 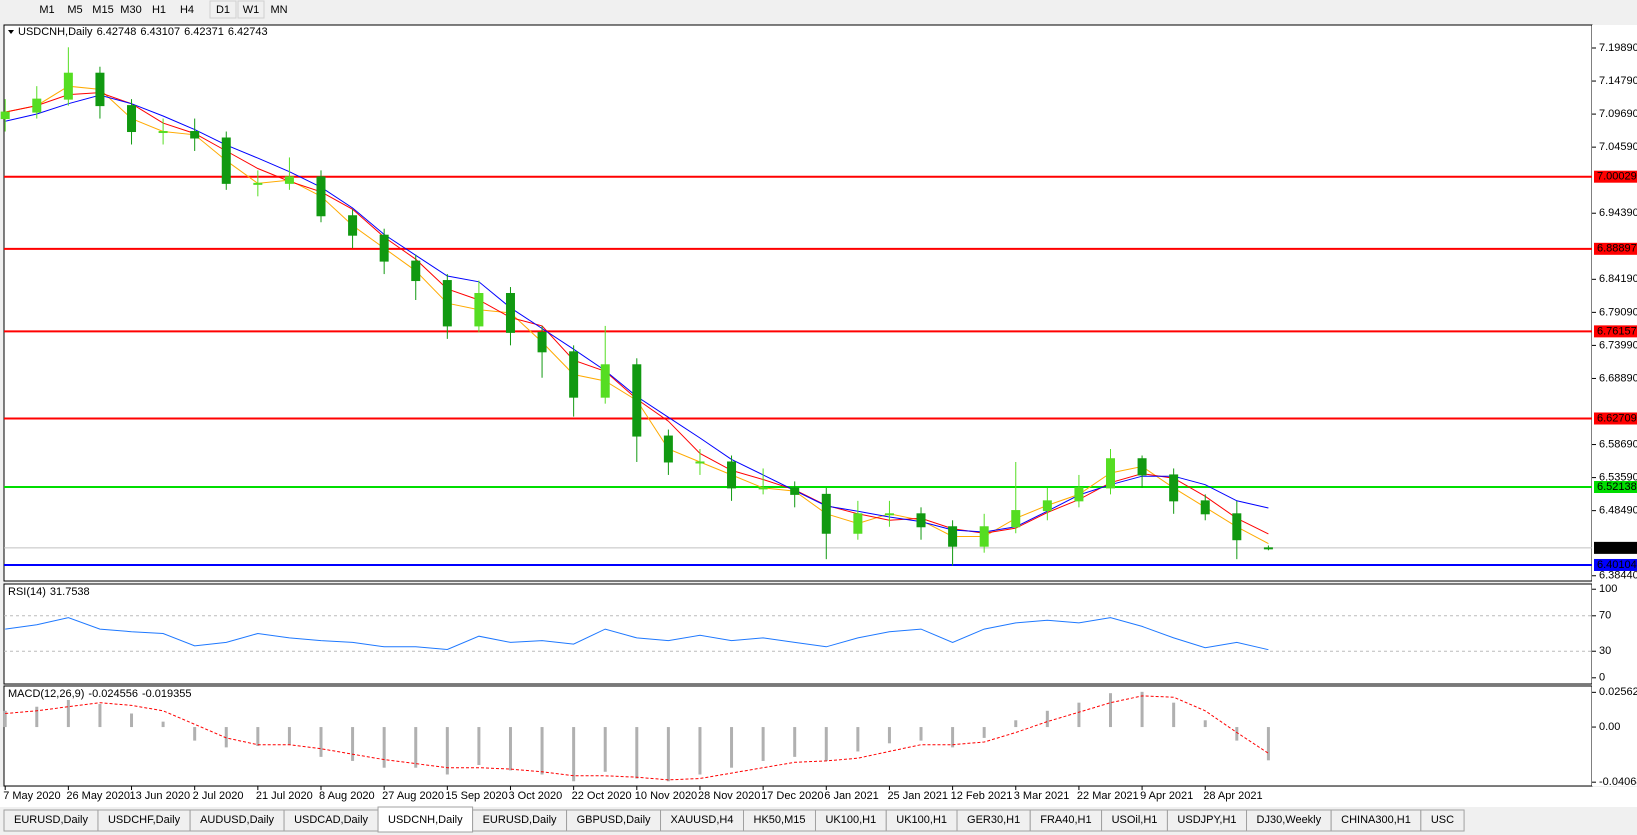 I want to click on collapse-arrow, so click(x=11, y=32).